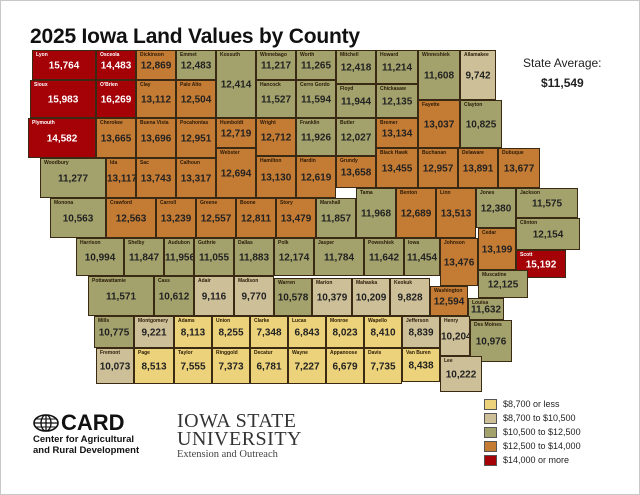 Image resolution: width=640 pixels, height=495 pixels. I want to click on county-cherokee: Cherokee 13,665, so click(116, 138).